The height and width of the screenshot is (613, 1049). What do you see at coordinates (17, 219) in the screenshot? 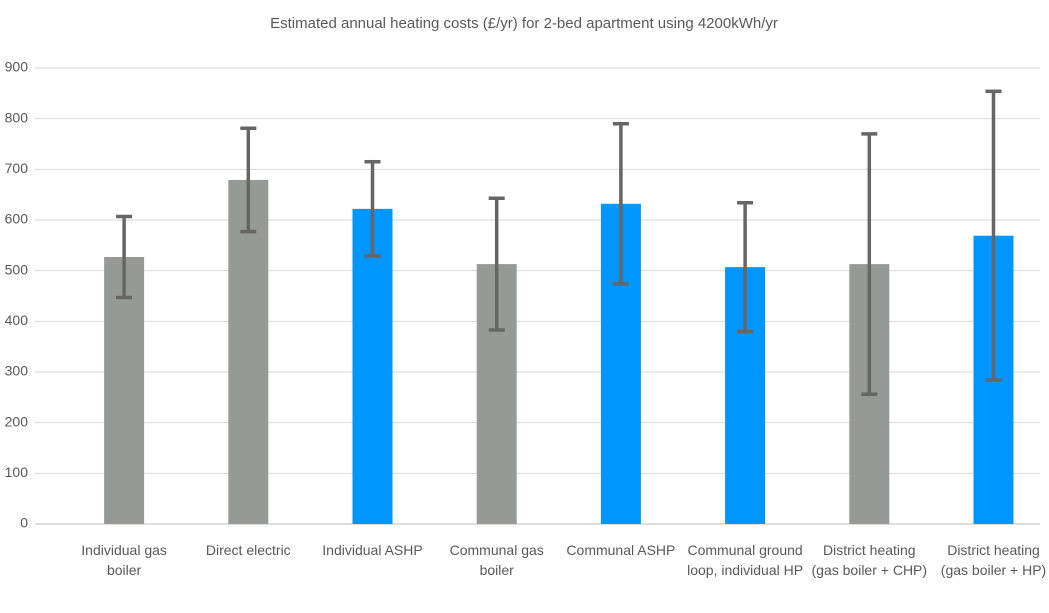
I see `y-tick-label: 600` at bounding box center [17, 219].